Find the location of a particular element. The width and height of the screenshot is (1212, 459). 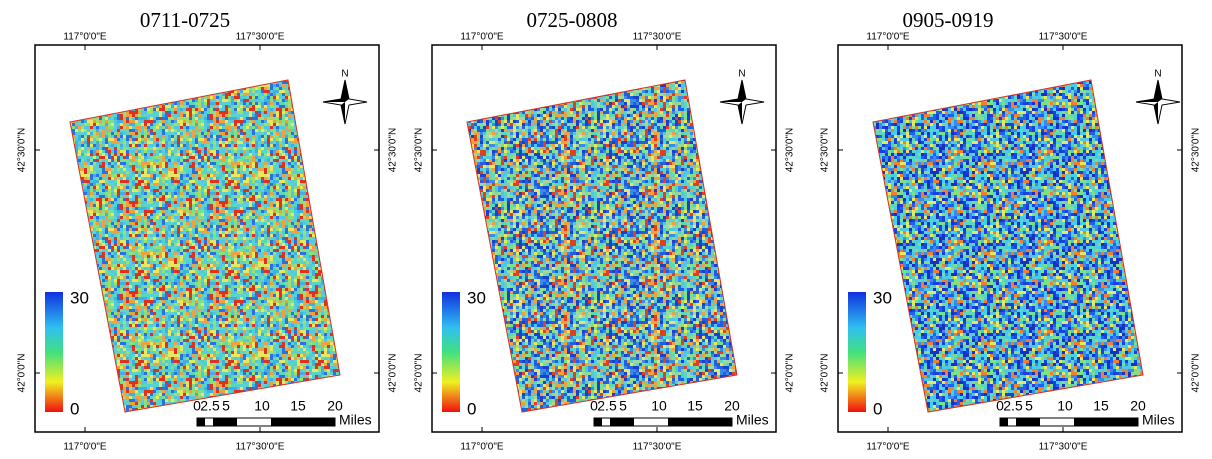

panel-title: 0725-0808 is located at coordinates (572, 20).